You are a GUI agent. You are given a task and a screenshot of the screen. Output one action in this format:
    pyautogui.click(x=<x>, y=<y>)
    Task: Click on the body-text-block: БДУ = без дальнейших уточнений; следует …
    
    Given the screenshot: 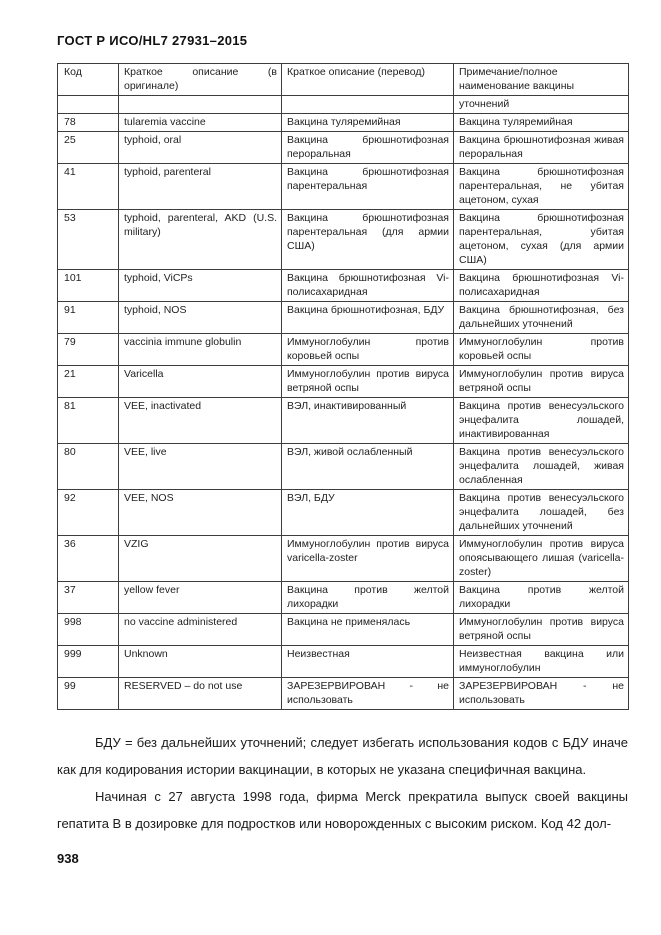 What is the action you would take?
    pyautogui.click(x=342, y=783)
    